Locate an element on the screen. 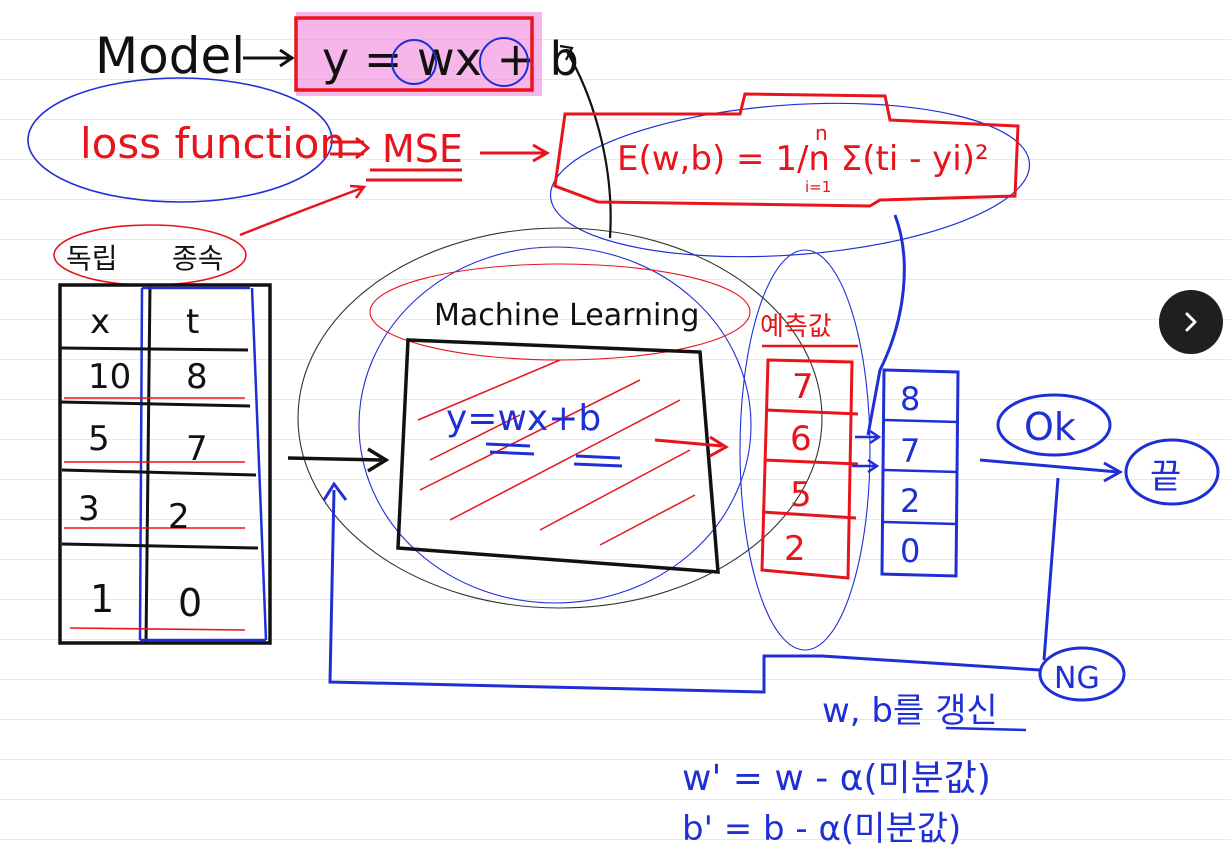 The height and width of the screenshot is (852, 1231). model-label: Model is located at coordinates (170, 56).